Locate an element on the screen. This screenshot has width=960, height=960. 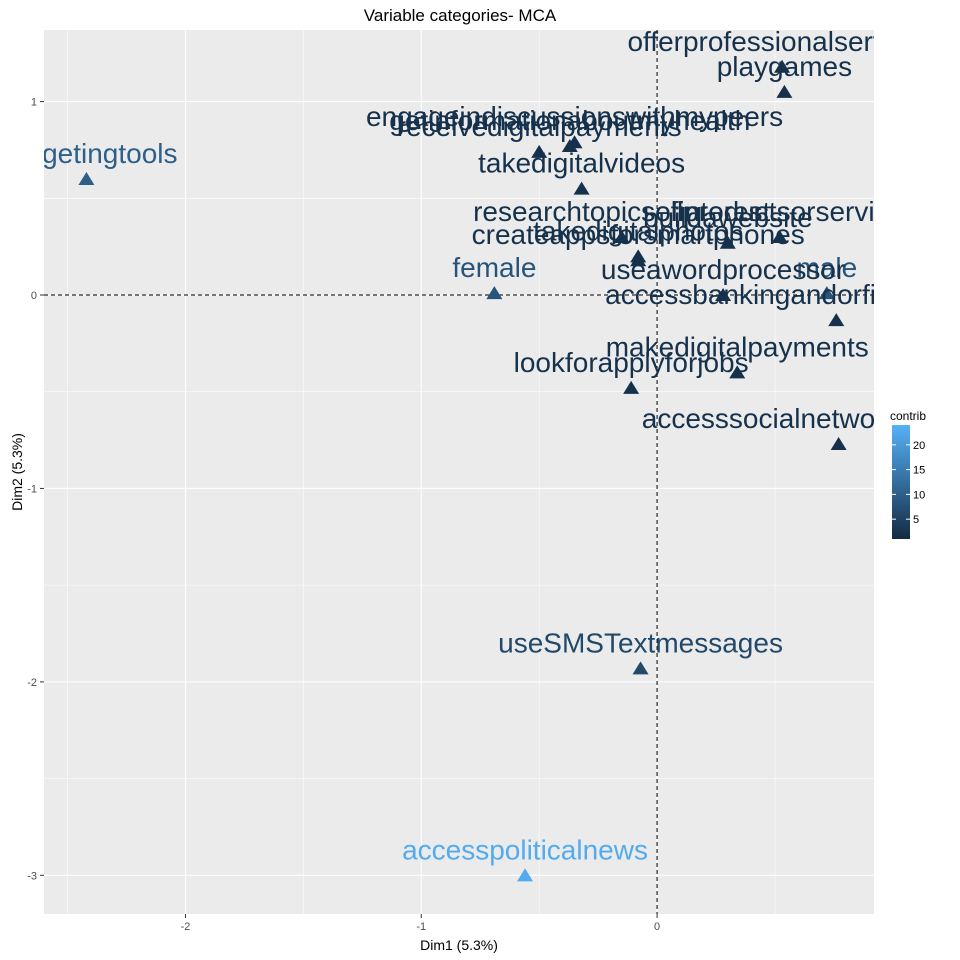
data-point-label: createappsforsmartphones is located at coordinates (638, 234).